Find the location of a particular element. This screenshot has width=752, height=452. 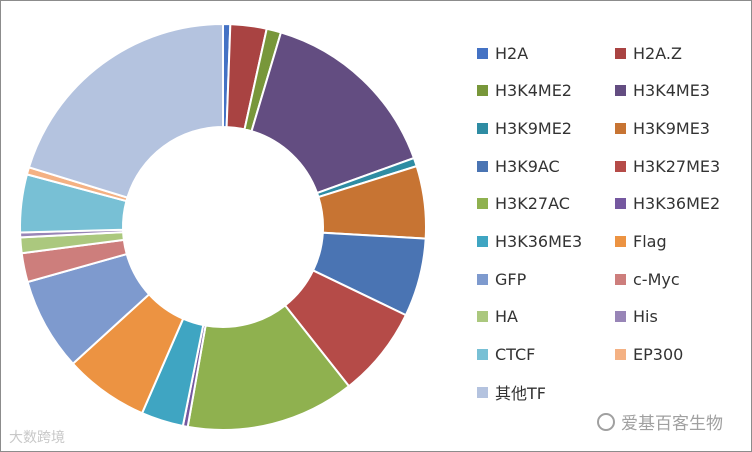

legend-item: c-Myc is located at coordinates (647, 279).